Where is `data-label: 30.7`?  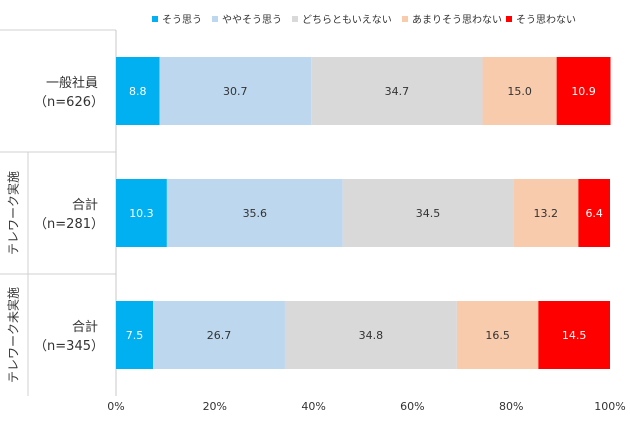 data-label: 30.7 is located at coordinates (235, 91).